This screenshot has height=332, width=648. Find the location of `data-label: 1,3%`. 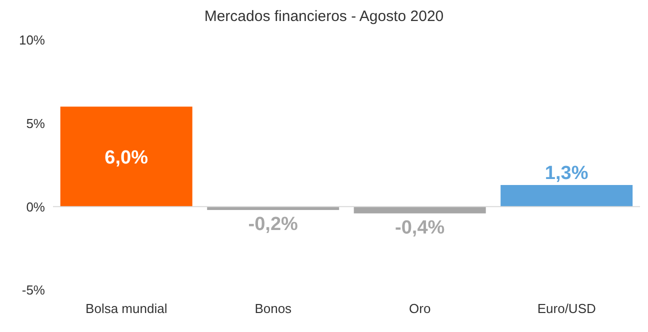

data-label: 1,3% is located at coordinates (566, 173).